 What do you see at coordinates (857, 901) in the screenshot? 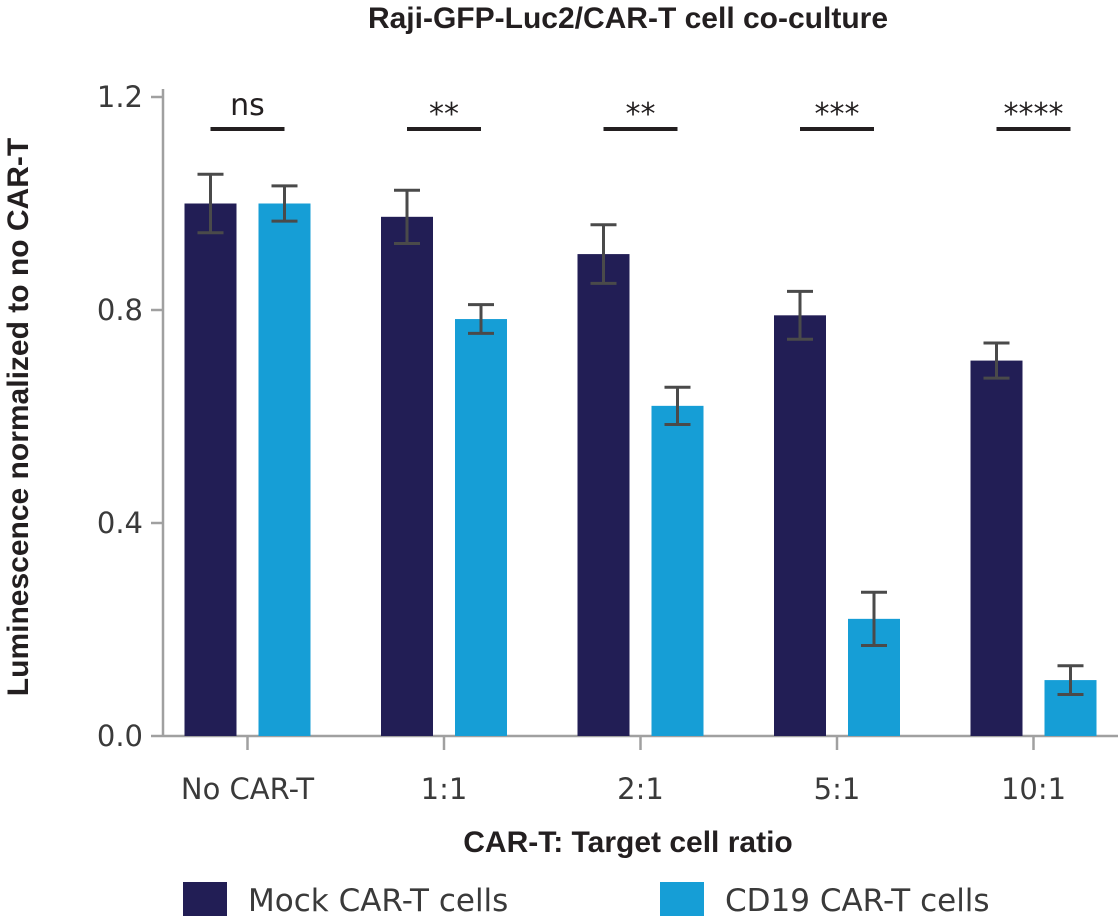
I see `legend-label-cd19: CD19 CAR-T cells` at bounding box center [857, 901].